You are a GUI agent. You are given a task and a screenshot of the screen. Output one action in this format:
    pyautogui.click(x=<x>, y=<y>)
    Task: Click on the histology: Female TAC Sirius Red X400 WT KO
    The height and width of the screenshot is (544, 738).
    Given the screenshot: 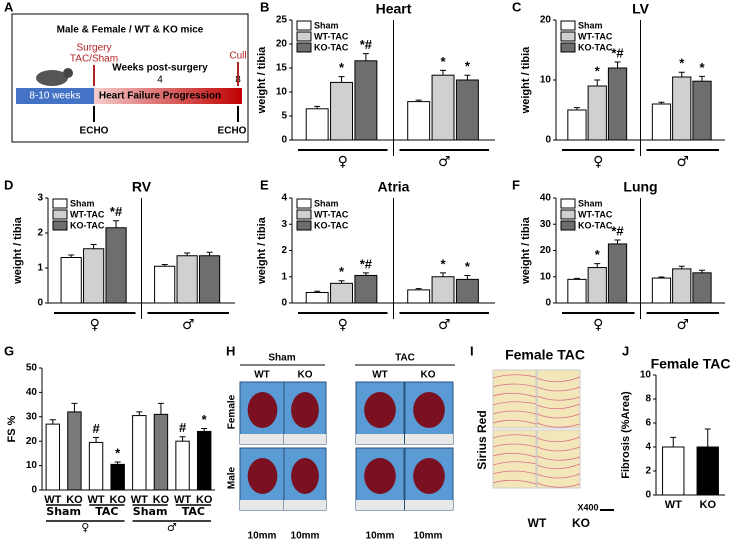 What is the action you would take?
    pyautogui.click(x=544, y=438)
    